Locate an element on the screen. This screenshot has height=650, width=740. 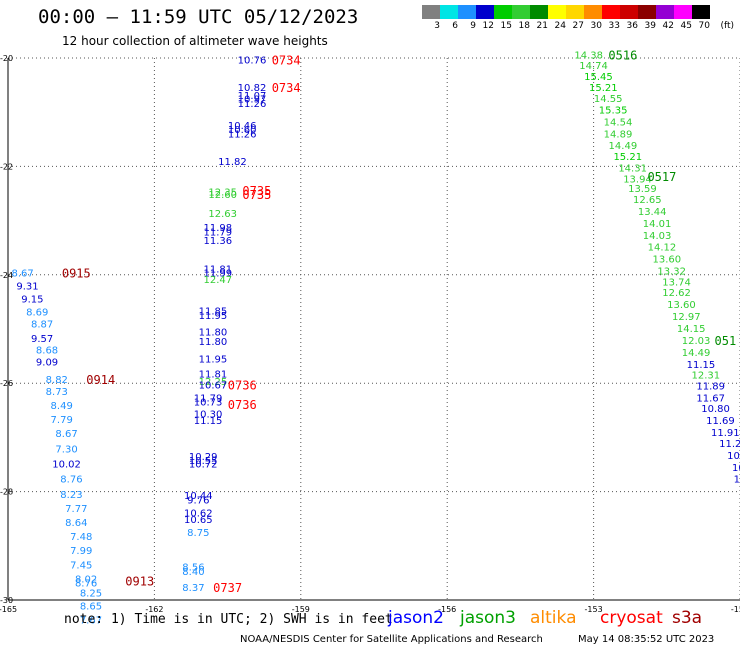
pass-time-label: 0735 is located at coordinates (256, 191).